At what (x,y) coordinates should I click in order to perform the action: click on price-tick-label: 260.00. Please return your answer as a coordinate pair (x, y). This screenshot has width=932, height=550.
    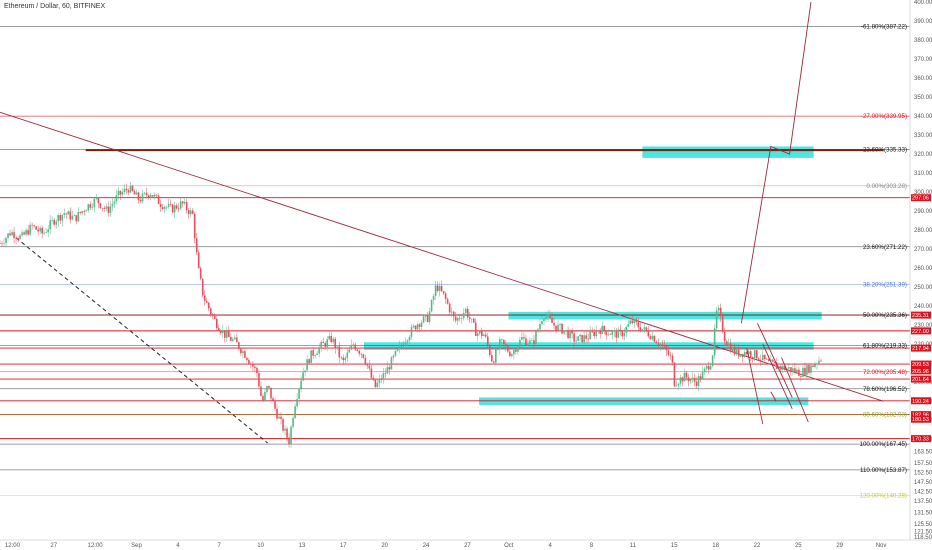
    Looking at the image, I should click on (923, 269).